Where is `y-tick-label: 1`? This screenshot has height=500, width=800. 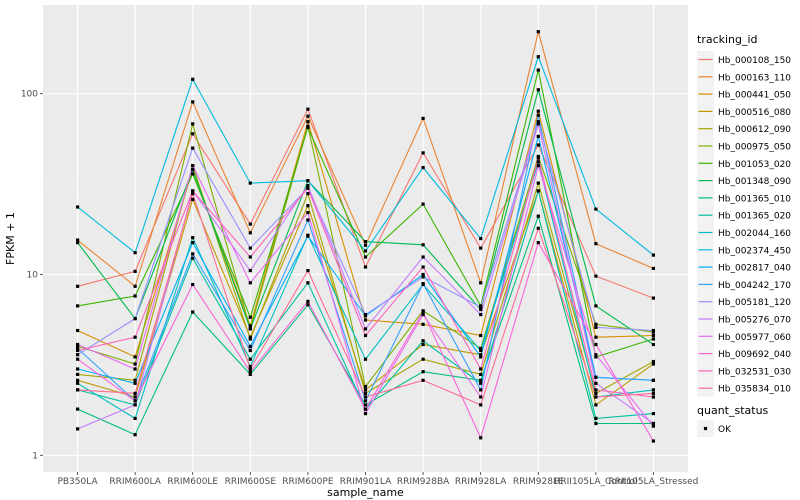
y-tick-label: 1 is located at coordinates (35, 456).